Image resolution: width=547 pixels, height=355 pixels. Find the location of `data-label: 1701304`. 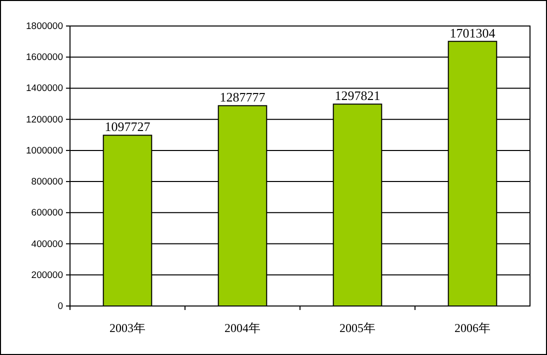

data-label: 1701304 is located at coordinates (473, 32).